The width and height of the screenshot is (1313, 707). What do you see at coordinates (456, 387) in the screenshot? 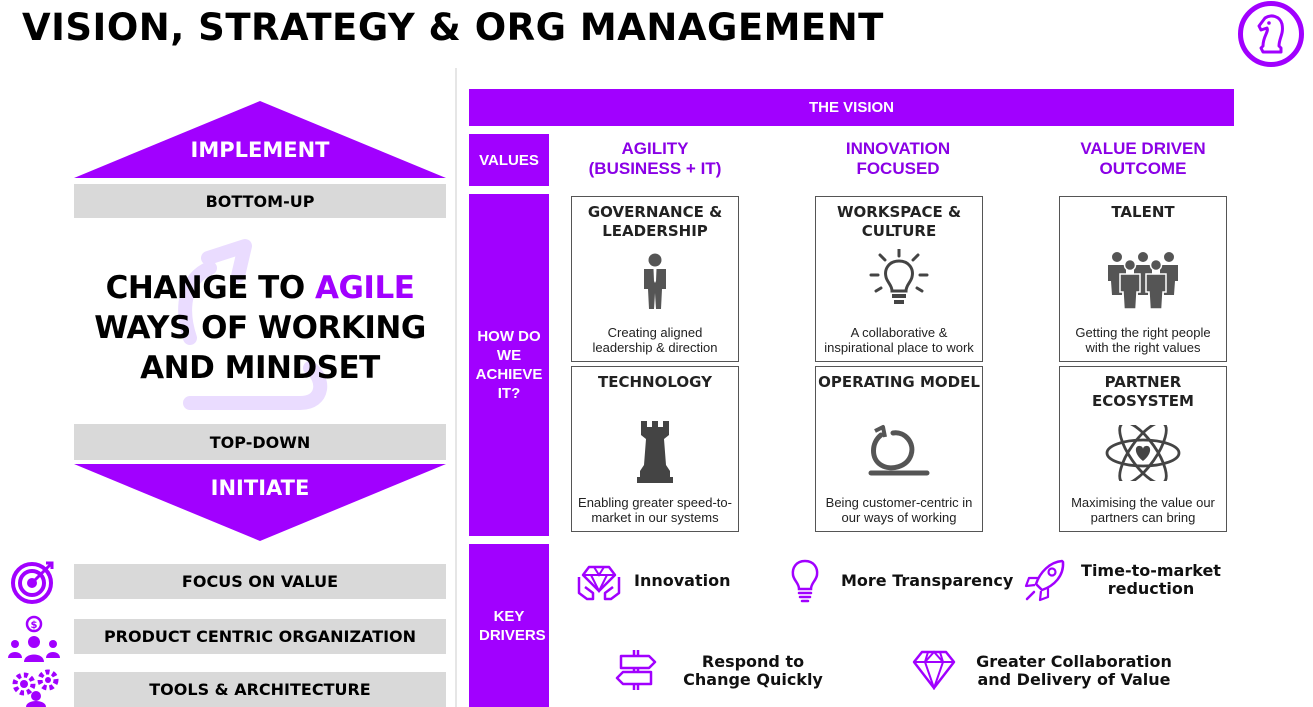
I see `section-divider` at bounding box center [456, 387].